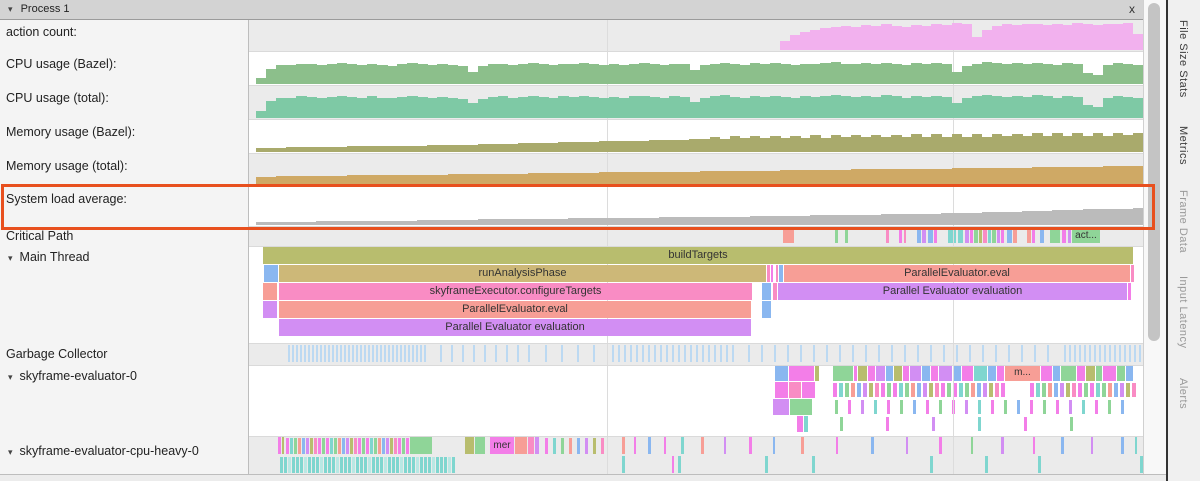  I want to click on horizontal-scrollbar, so click(583, 477).